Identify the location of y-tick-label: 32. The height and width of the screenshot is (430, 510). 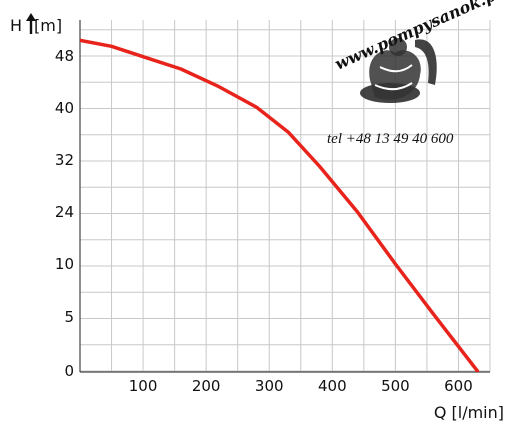
(64, 160).